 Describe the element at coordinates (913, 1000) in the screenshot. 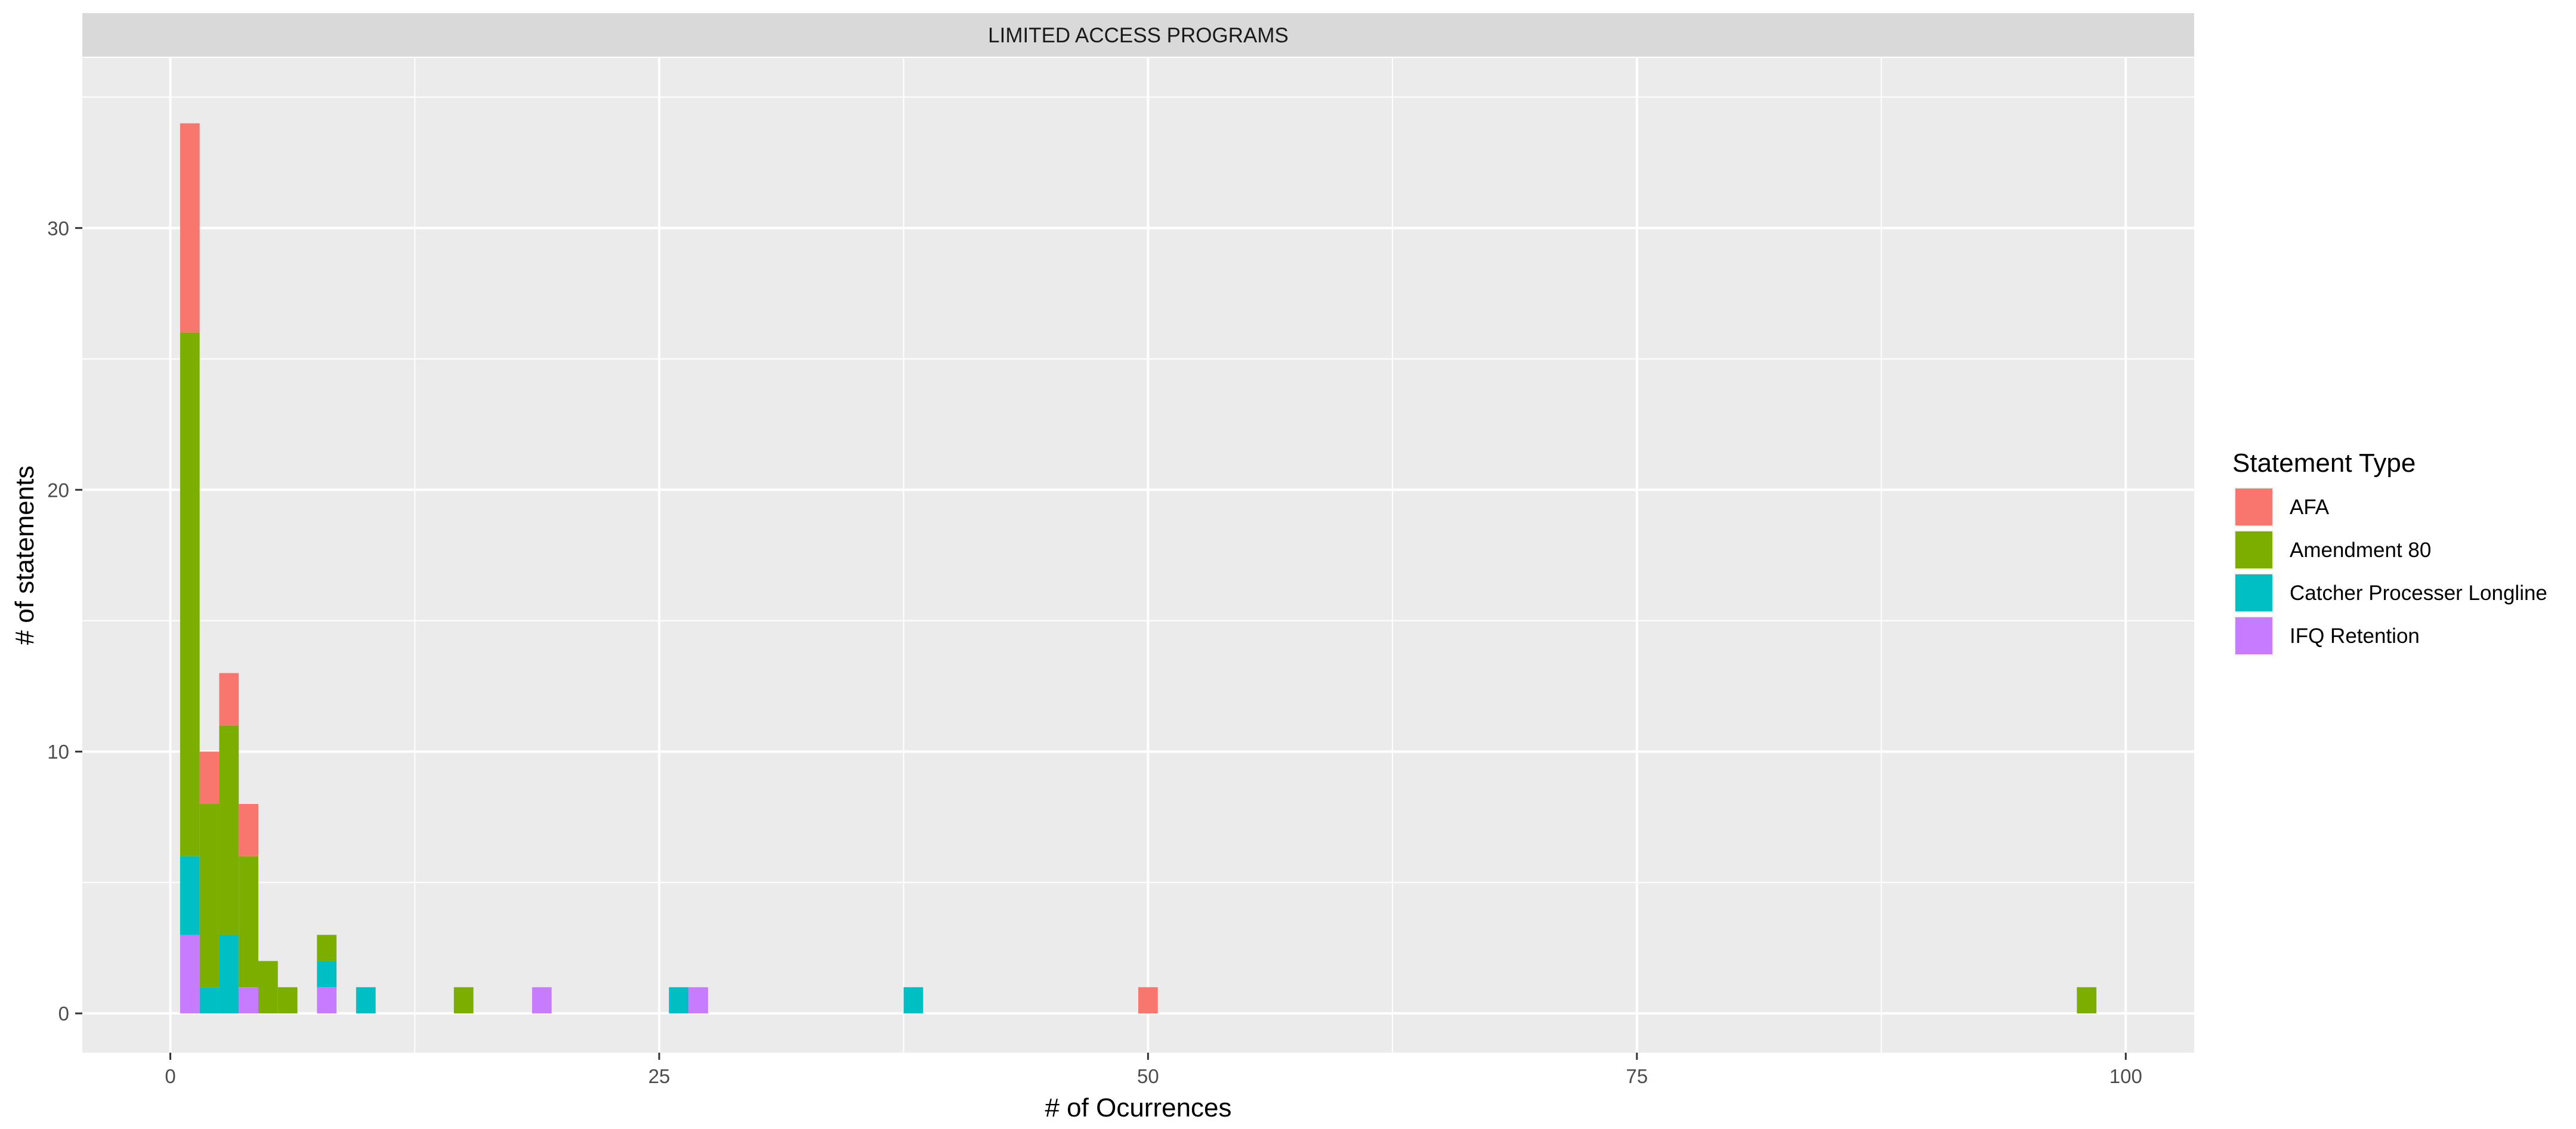

I see `bar-catcher-processer-longline-x38` at that location.